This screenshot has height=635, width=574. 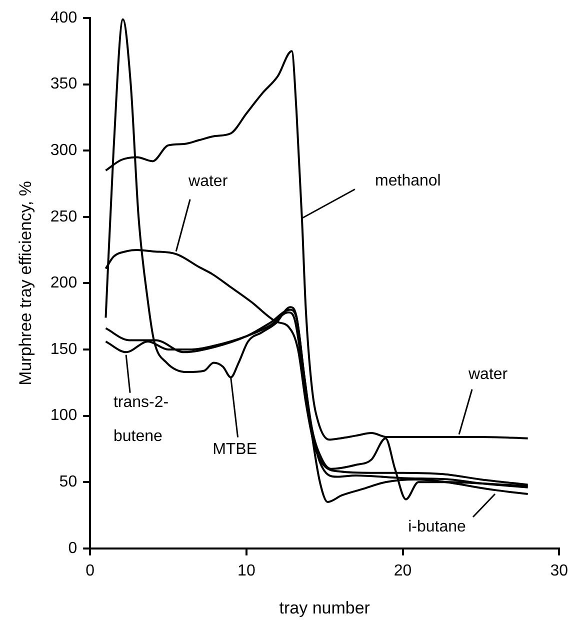 I want to click on y-tick-label: 250, so click(x=64, y=217).